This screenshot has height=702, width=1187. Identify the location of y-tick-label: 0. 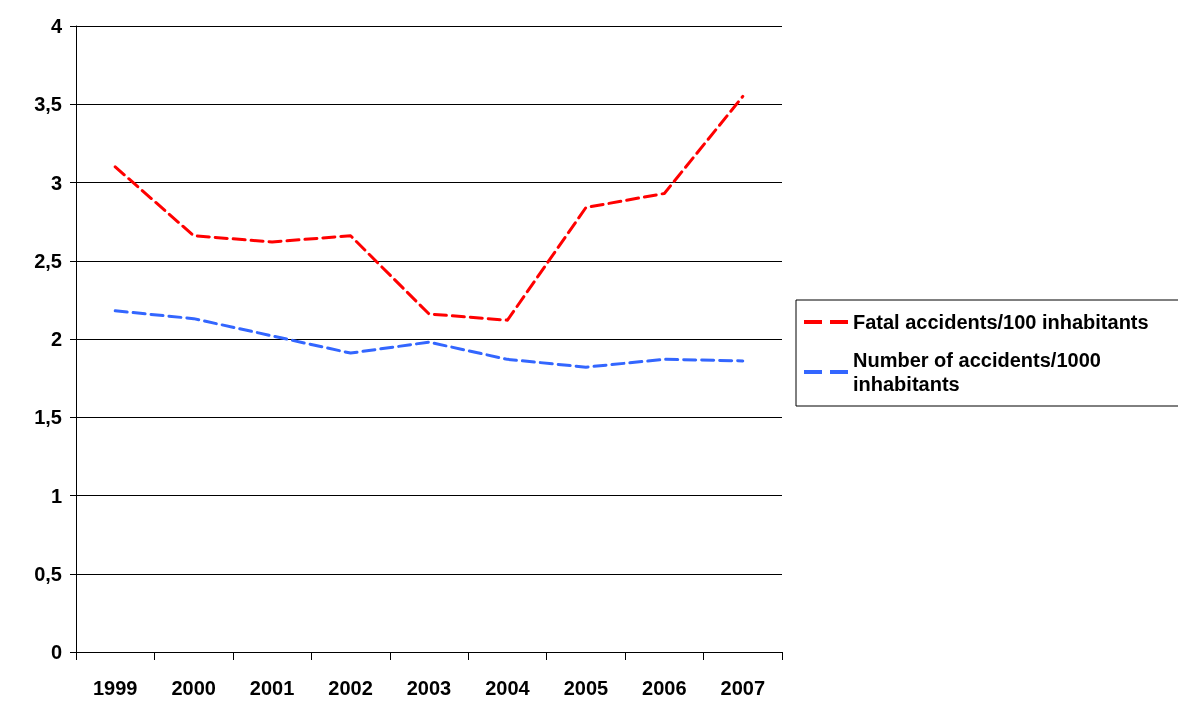
(56, 652).